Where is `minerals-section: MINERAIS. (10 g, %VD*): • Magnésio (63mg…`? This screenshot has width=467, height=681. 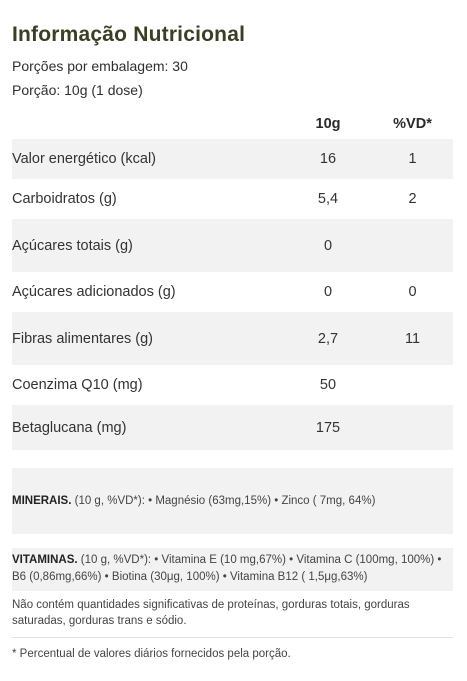 minerals-section: MINERAIS. (10 g, %VD*): • Magnésio (63mg… is located at coordinates (232, 501).